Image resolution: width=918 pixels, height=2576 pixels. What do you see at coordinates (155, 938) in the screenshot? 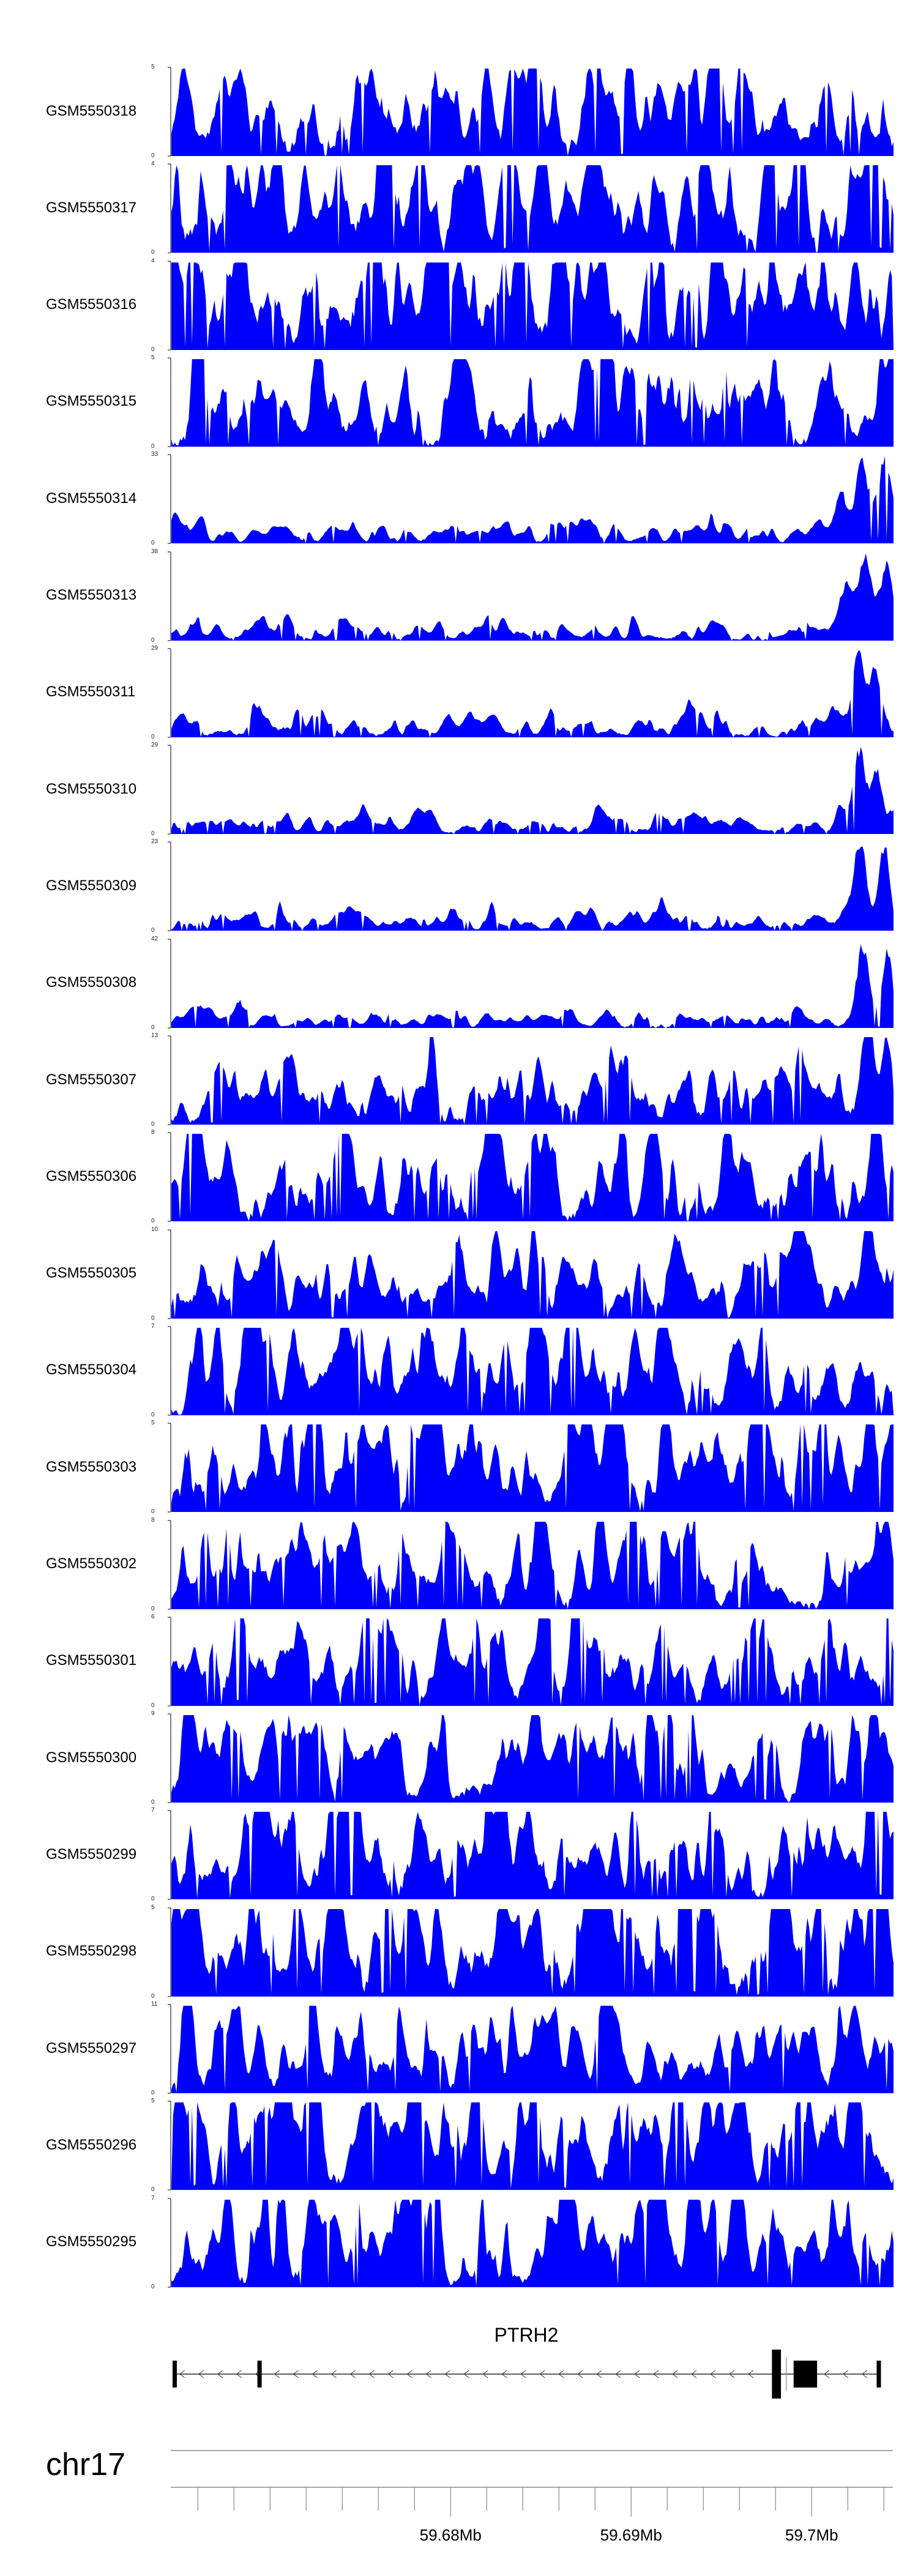
I see `y-max-label: 42` at bounding box center [155, 938].